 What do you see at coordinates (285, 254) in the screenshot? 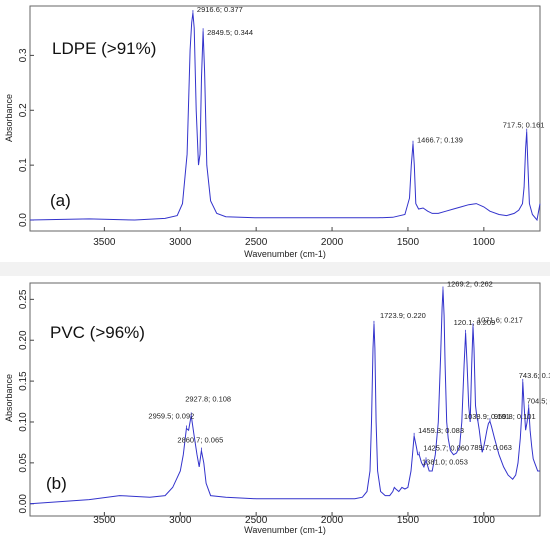
I see `panel-a-xlabel: Wavenumber (cm-1)` at bounding box center [285, 254].